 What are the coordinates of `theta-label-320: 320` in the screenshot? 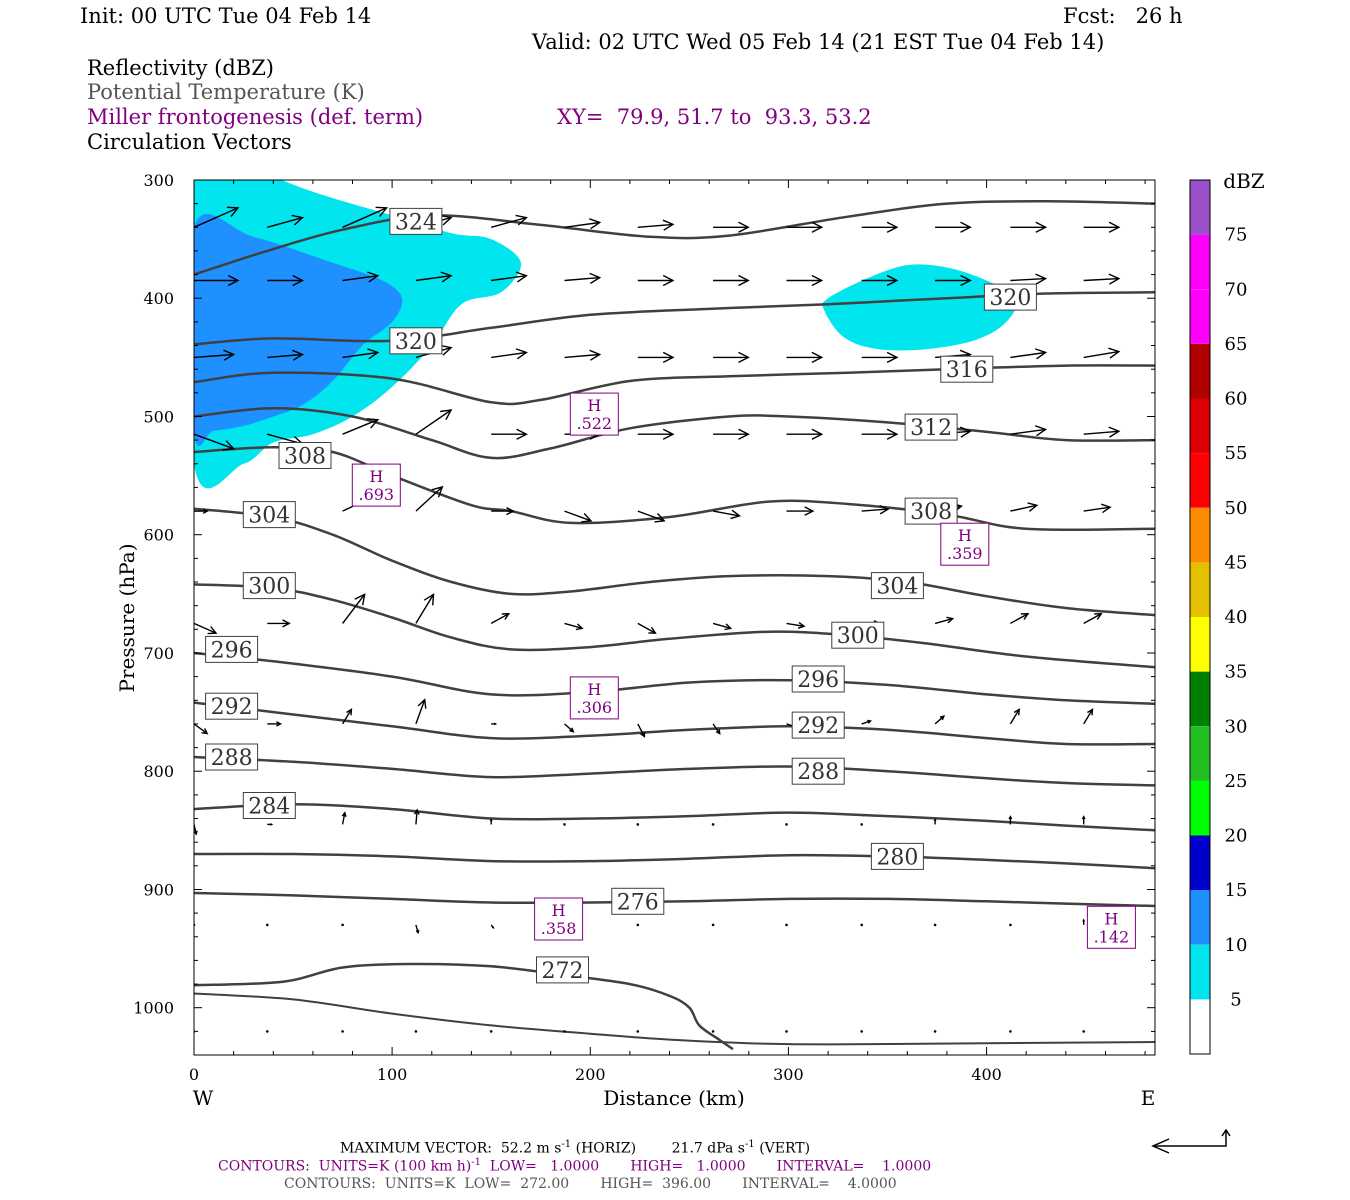 It's located at (416, 341).